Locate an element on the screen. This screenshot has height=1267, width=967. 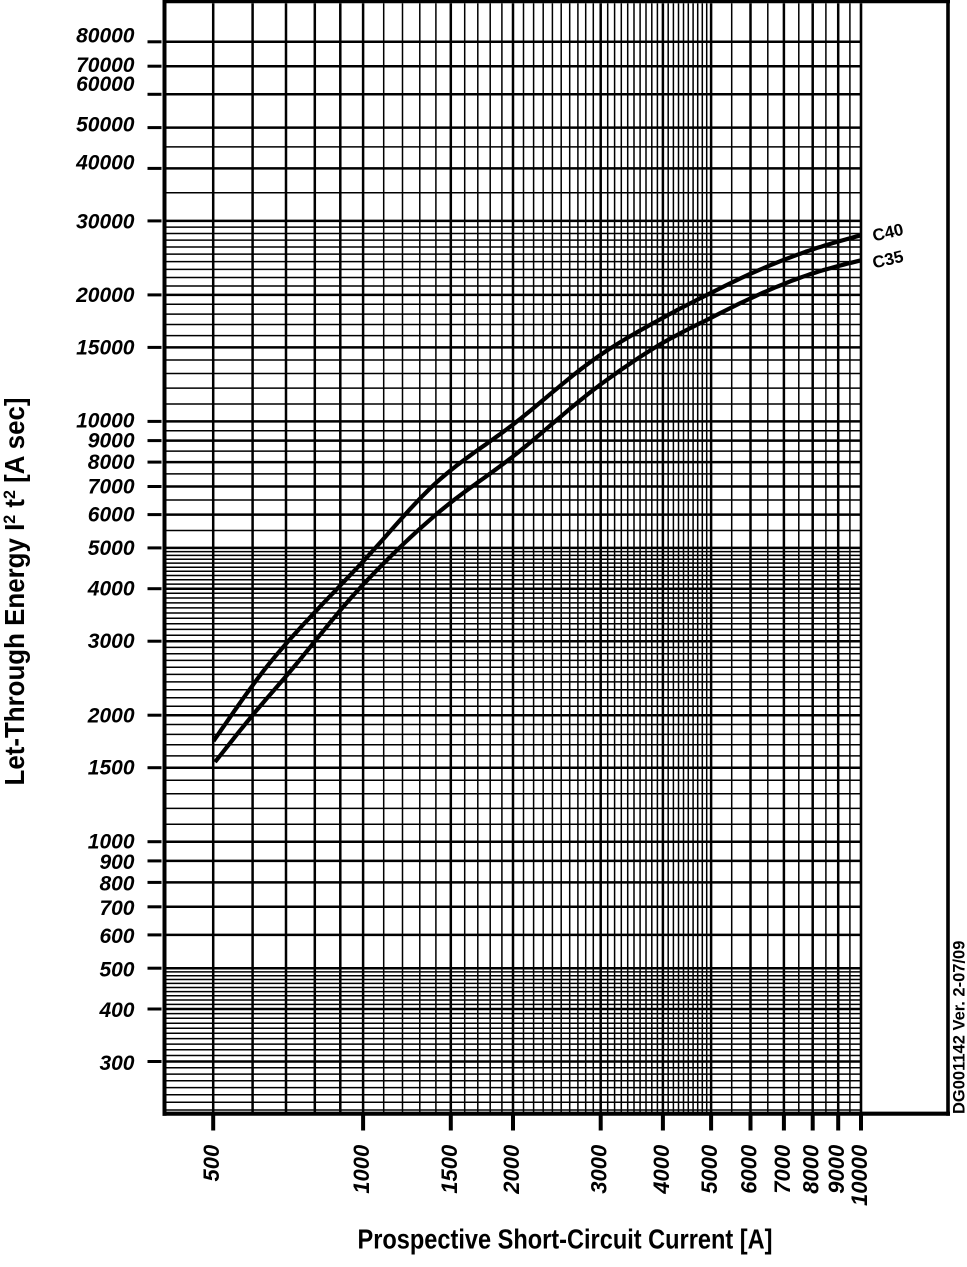
svg-text: 300 is located at coordinates (116, 1063).